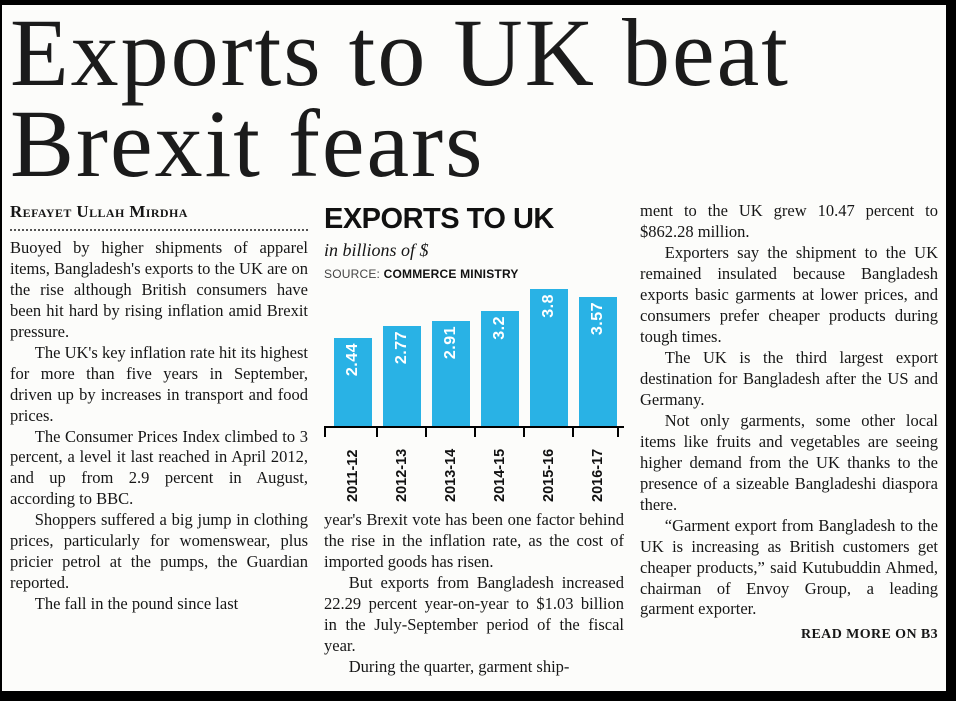 This screenshot has width=956, height=701. What do you see at coordinates (401, 348) in the screenshot?
I see `bar-value: 2.77` at bounding box center [401, 348].